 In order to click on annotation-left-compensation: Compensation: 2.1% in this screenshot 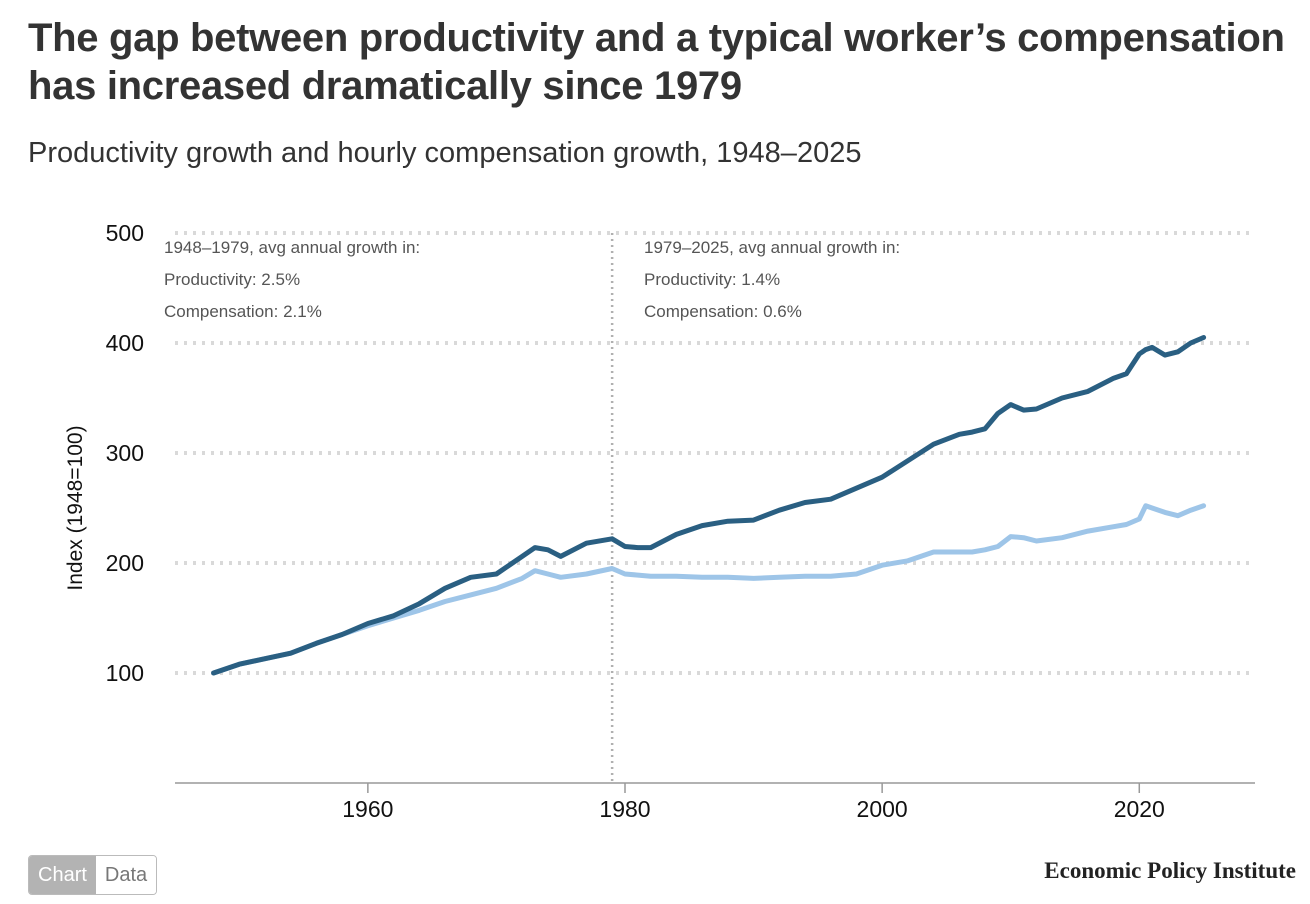, I will do `click(243, 311)`.